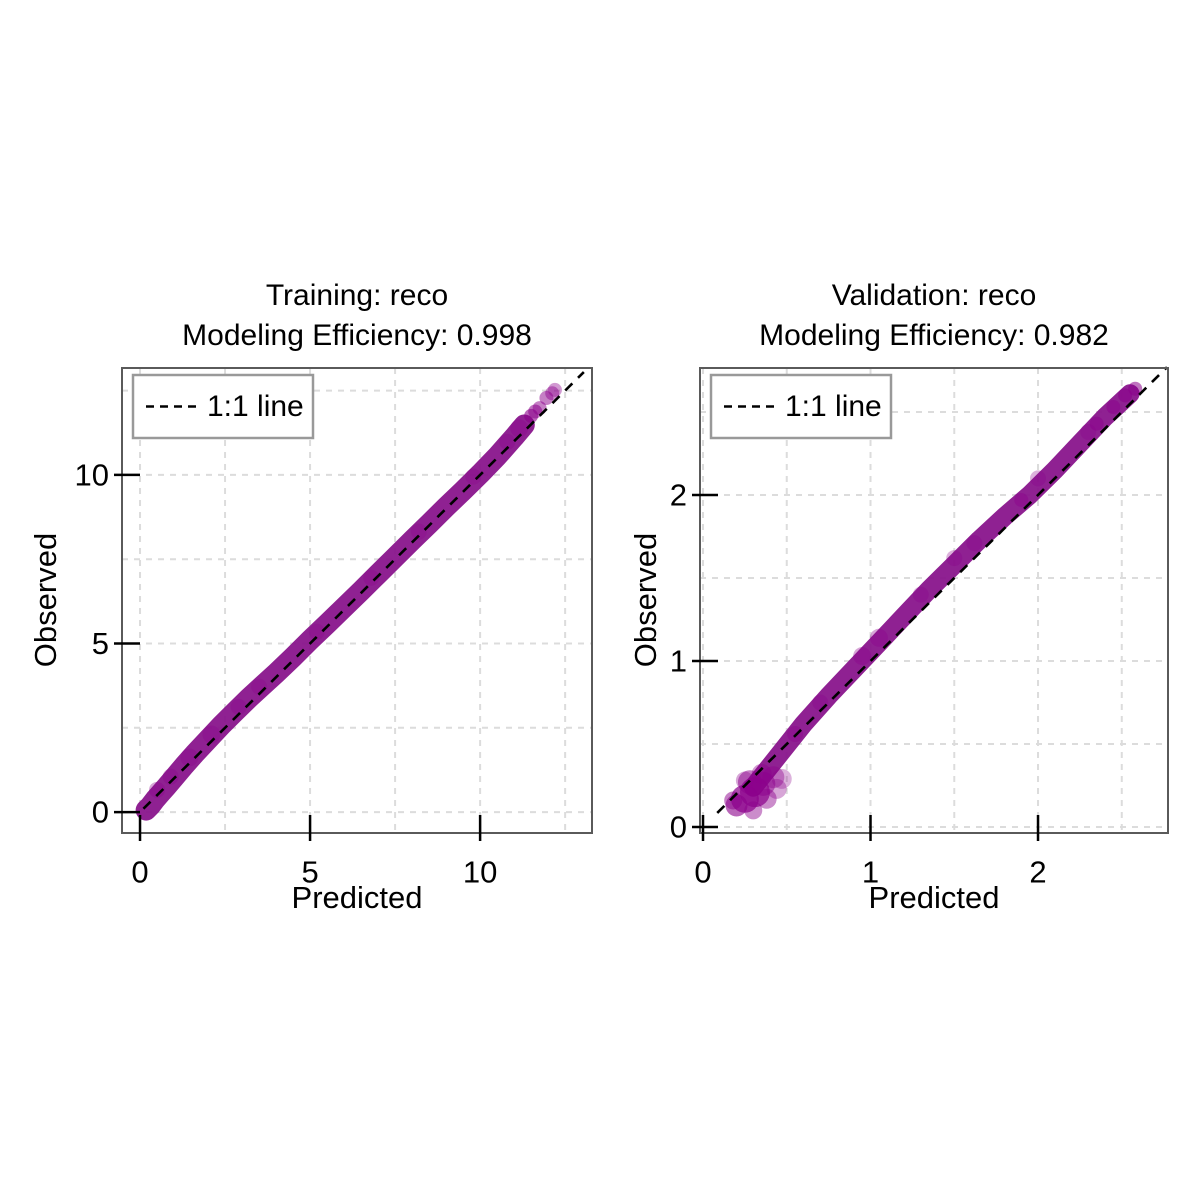 The width and height of the screenshot is (1200, 1200). I want to click on training-title-line2: Modeling Efficiency: 0.998, so click(357, 335).